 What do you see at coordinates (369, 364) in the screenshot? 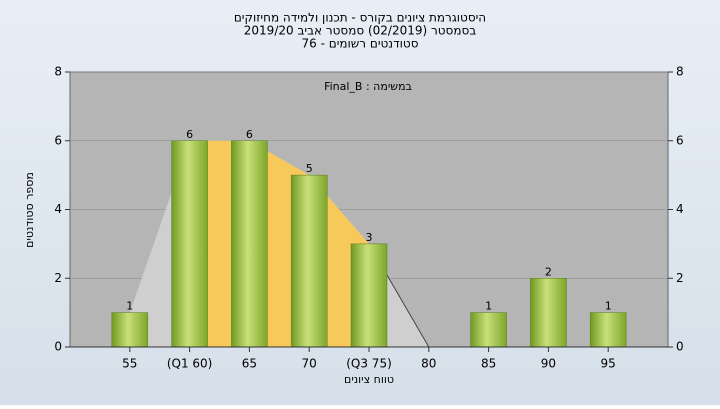
I see `x-tick-label: (Q3 75)` at bounding box center [369, 364].